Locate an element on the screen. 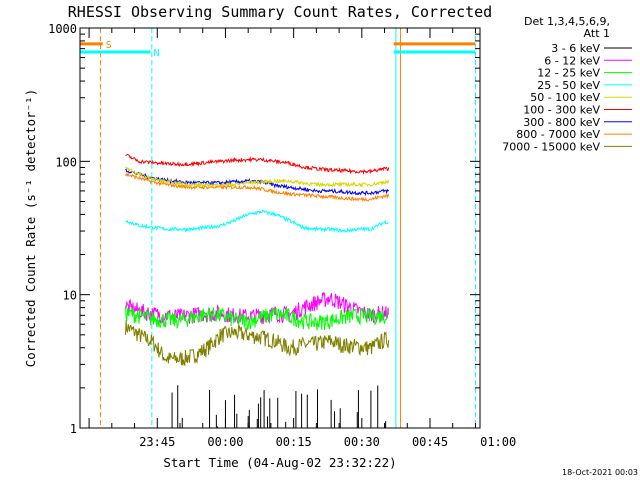  y-axis-label: Corrected Count Rate (s⁻¹ detector⁻¹) is located at coordinates (30, 228).